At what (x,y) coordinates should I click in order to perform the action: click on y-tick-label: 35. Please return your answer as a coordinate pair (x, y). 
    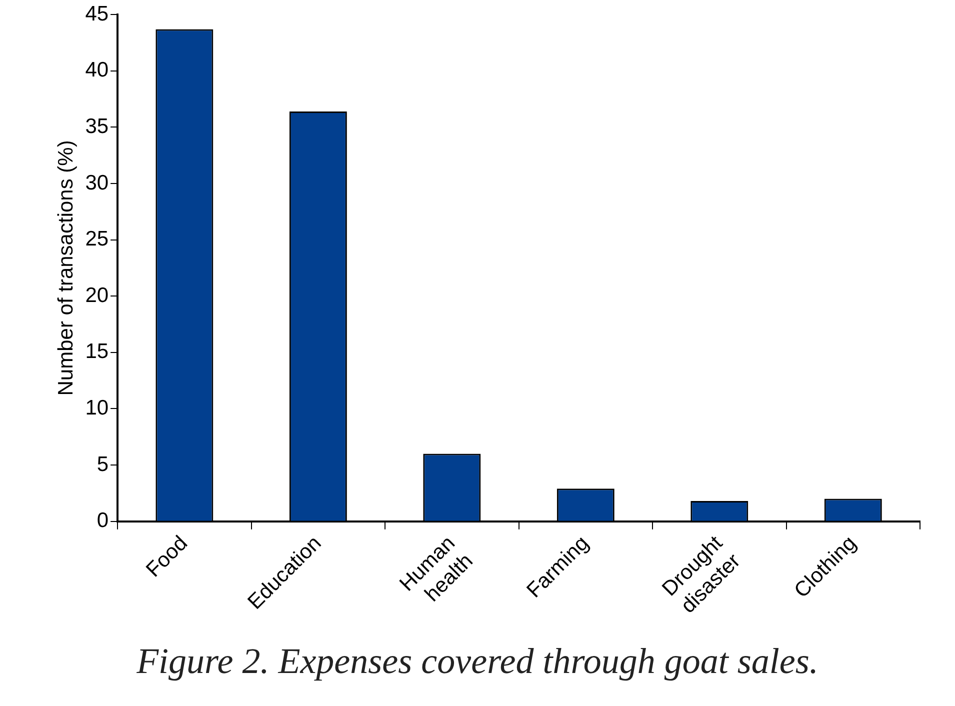
    Looking at the image, I should click on (97, 126).